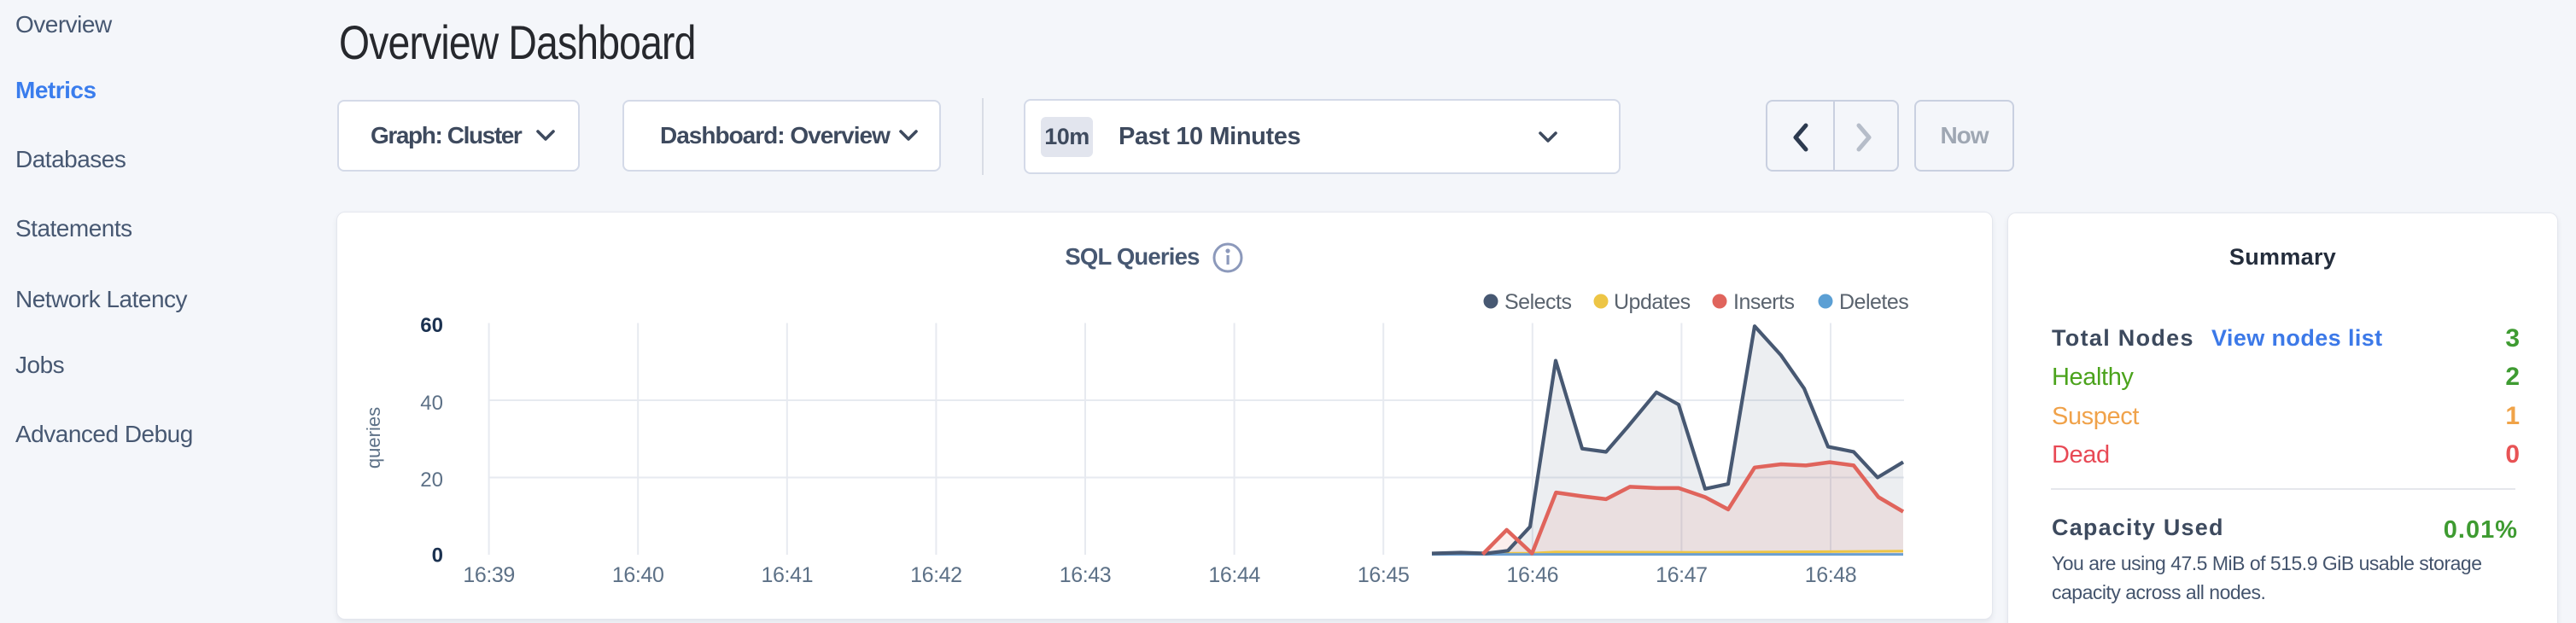 The image size is (2576, 623). What do you see at coordinates (1086, 575) in the screenshot?
I see `svg-text: 16:43` at bounding box center [1086, 575].